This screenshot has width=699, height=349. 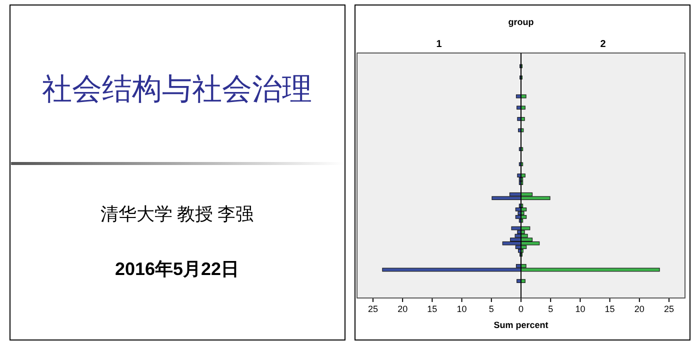 What do you see at coordinates (177, 89) in the screenshot?
I see `text: 社会结构与社会治理` at bounding box center [177, 89].